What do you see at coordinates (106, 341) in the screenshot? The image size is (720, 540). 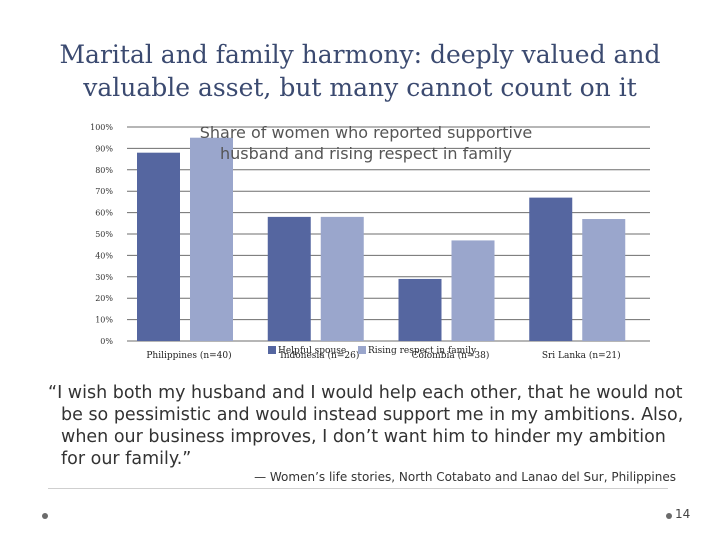 I see `y-tick-label: 0%` at bounding box center [106, 341].